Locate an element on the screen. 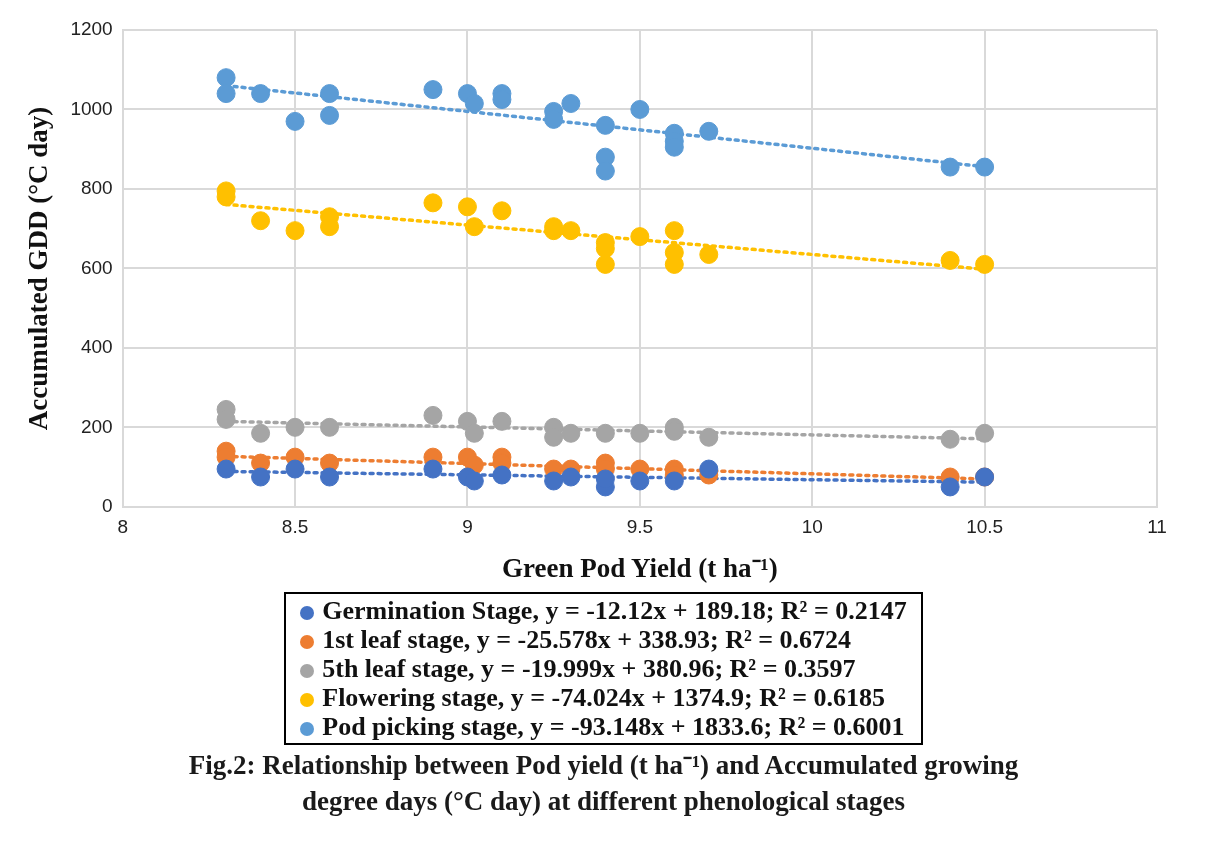 The image size is (1207, 844). y-tick-label: 200 is located at coordinates (96, 426).